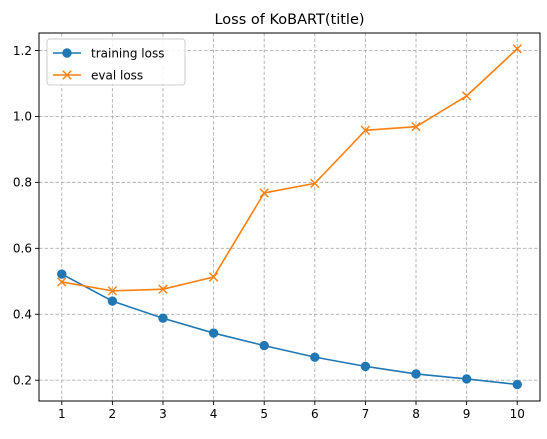 The height and width of the screenshot is (439, 547). I want to click on x-tick-label: 6, so click(315, 414).